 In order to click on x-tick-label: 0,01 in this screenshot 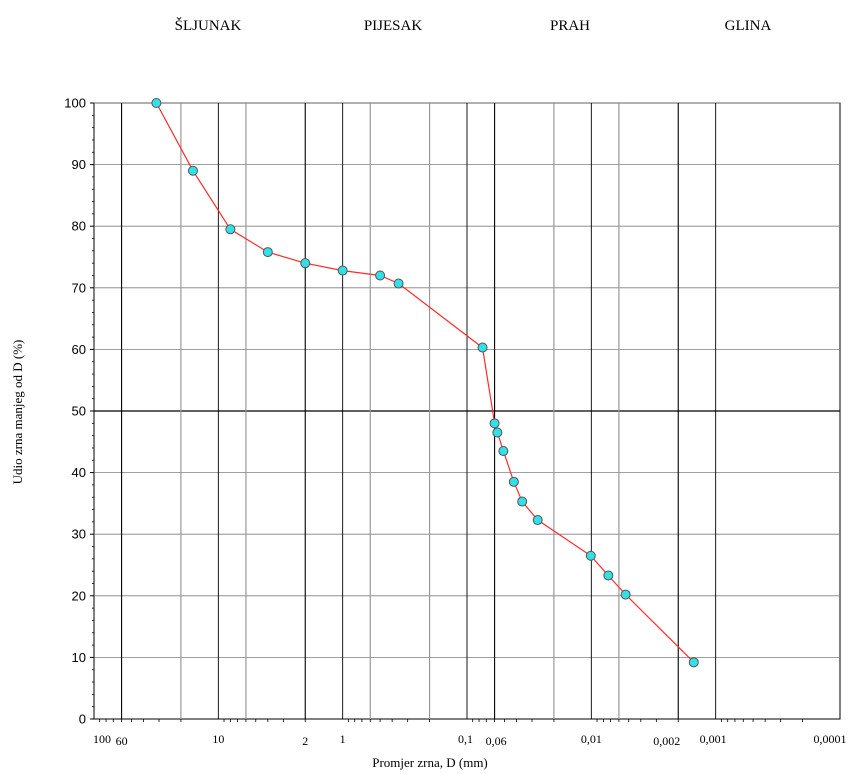, I will do `click(591, 739)`.